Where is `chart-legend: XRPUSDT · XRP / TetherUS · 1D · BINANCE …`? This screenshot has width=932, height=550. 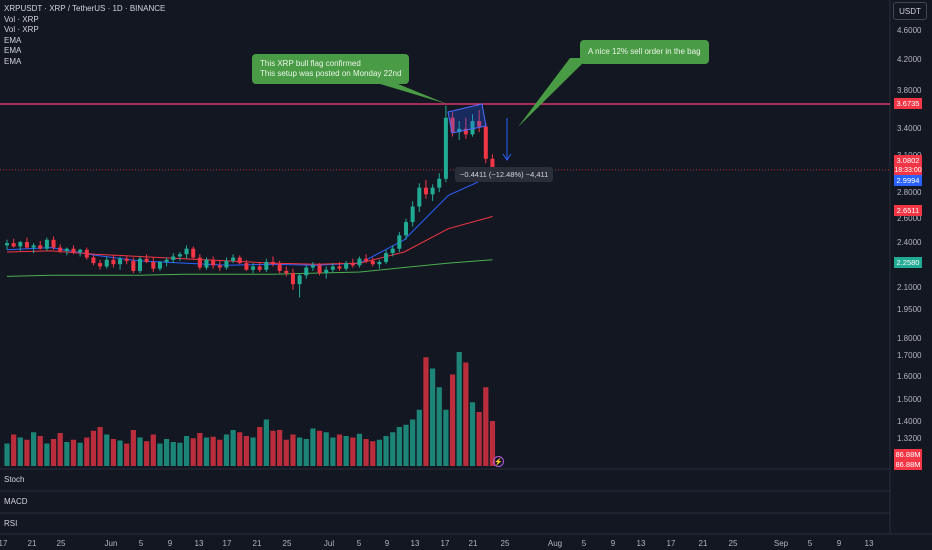
chart-legend: XRPUSDT · XRP / TetherUS · 1D · BINANCE … is located at coordinates (84, 35).